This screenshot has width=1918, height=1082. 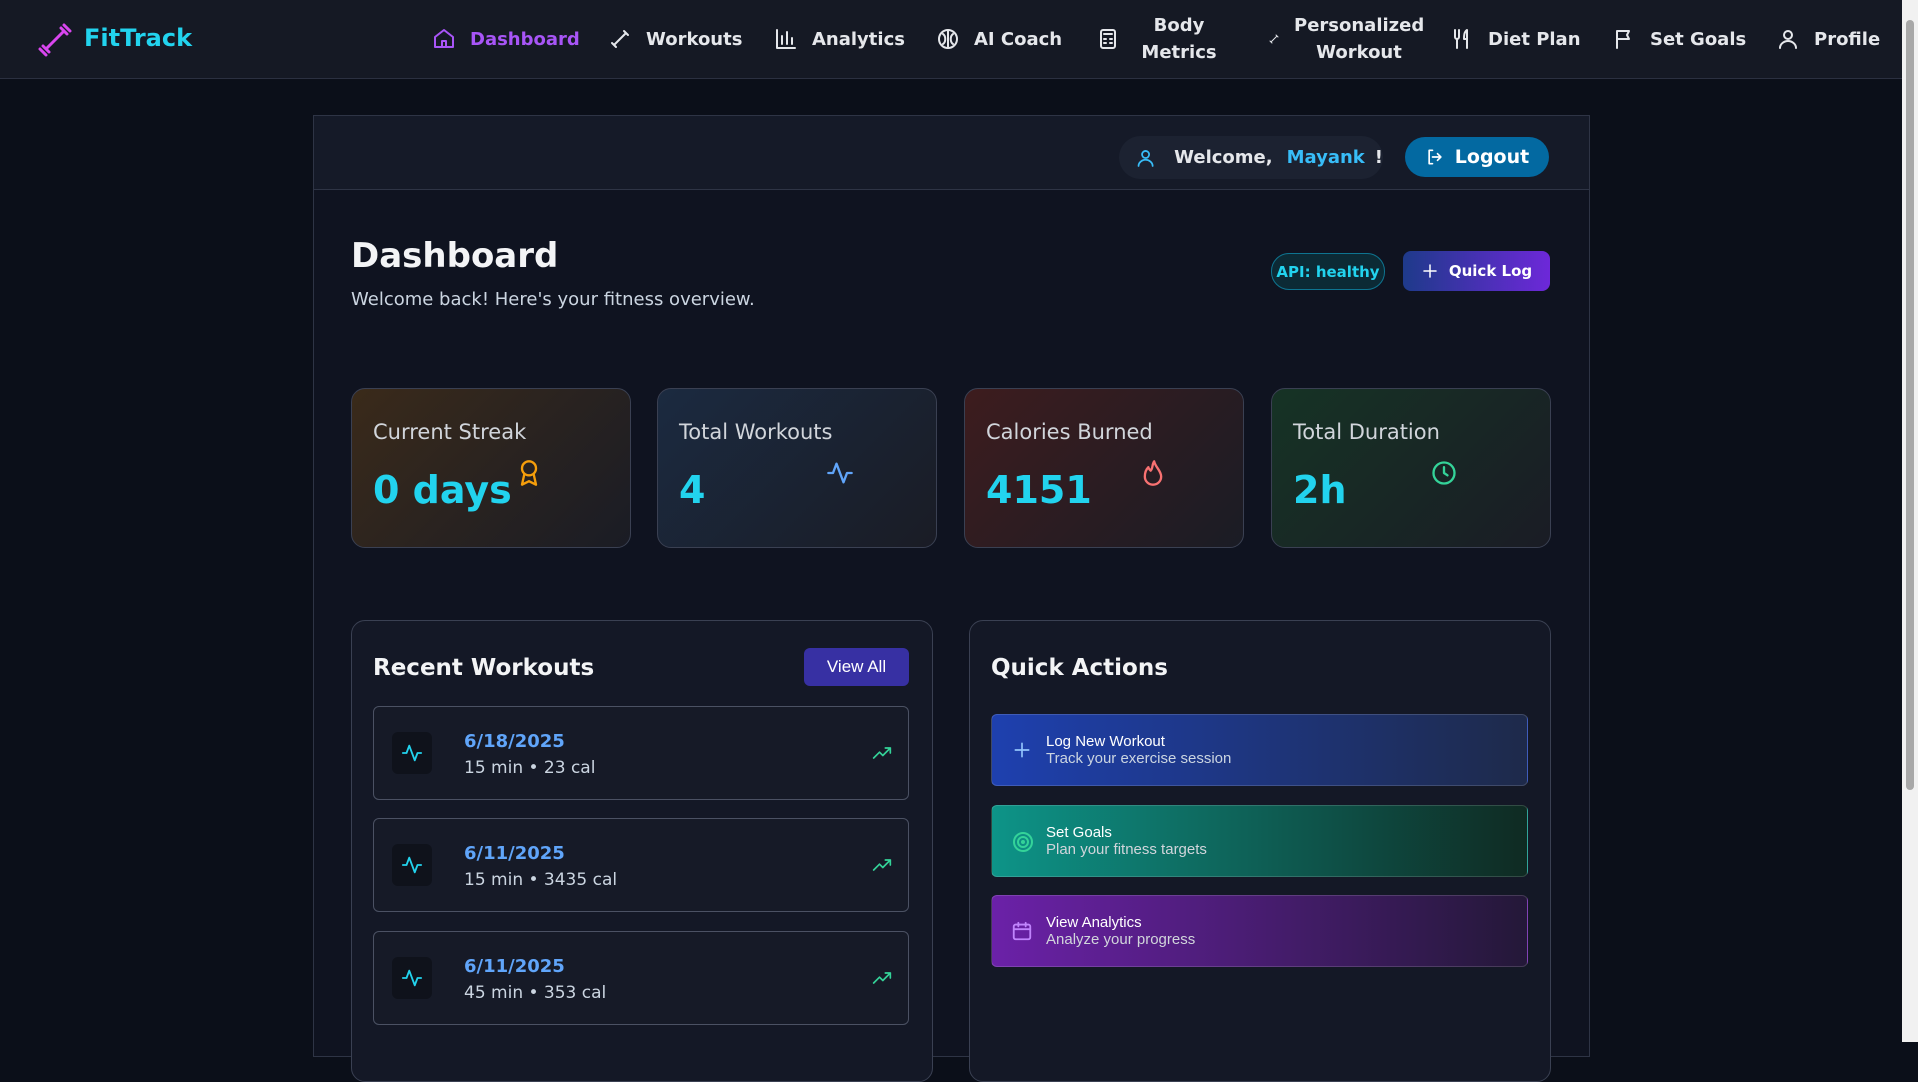 What do you see at coordinates (858, 39) in the screenshot?
I see `nav-label: Analytics` at bounding box center [858, 39].